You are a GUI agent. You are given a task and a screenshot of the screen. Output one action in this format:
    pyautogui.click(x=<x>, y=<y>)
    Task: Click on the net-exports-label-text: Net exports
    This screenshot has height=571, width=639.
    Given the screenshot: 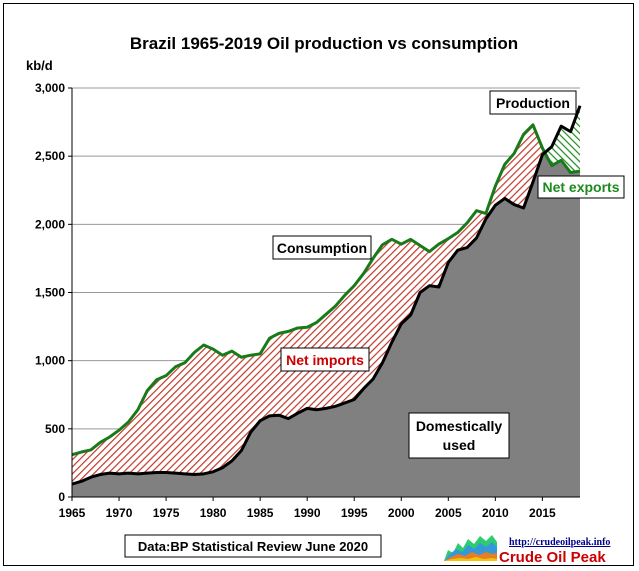 What is the action you would take?
    pyautogui.click(x=580, y=187)
    